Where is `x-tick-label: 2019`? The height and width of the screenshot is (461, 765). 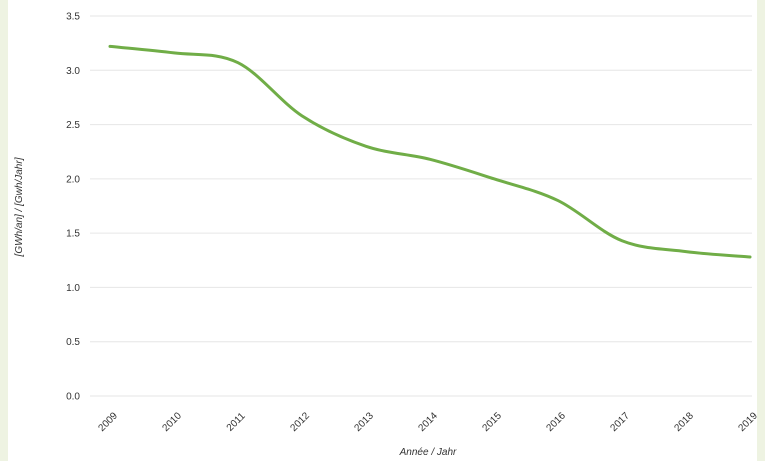 x-tick-label: 2019 is located at coordinates (748, 422).